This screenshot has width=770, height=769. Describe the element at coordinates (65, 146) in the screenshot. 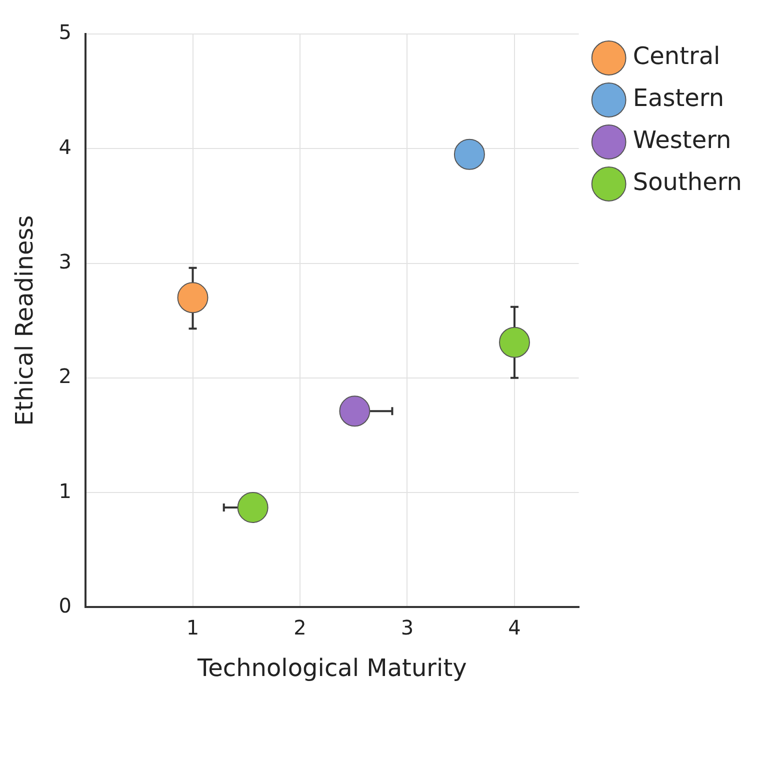

I see `y-tick-label: 4` at that location.